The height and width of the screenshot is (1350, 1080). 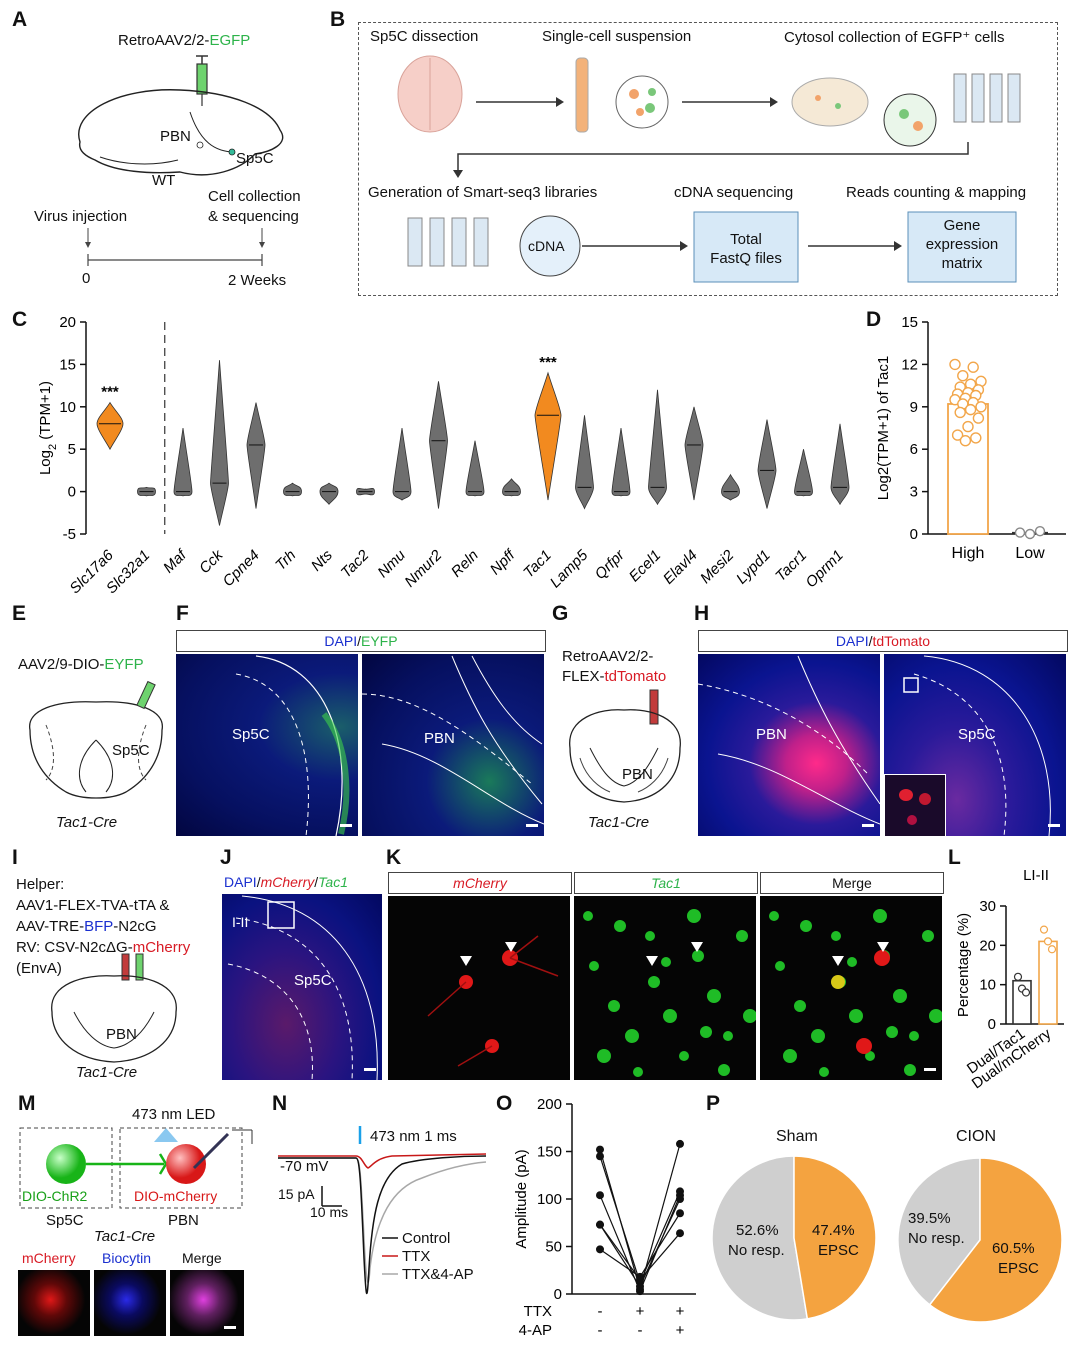 I want to click on panel-p-title-sham: Sham, so click(x=797, y=1136).